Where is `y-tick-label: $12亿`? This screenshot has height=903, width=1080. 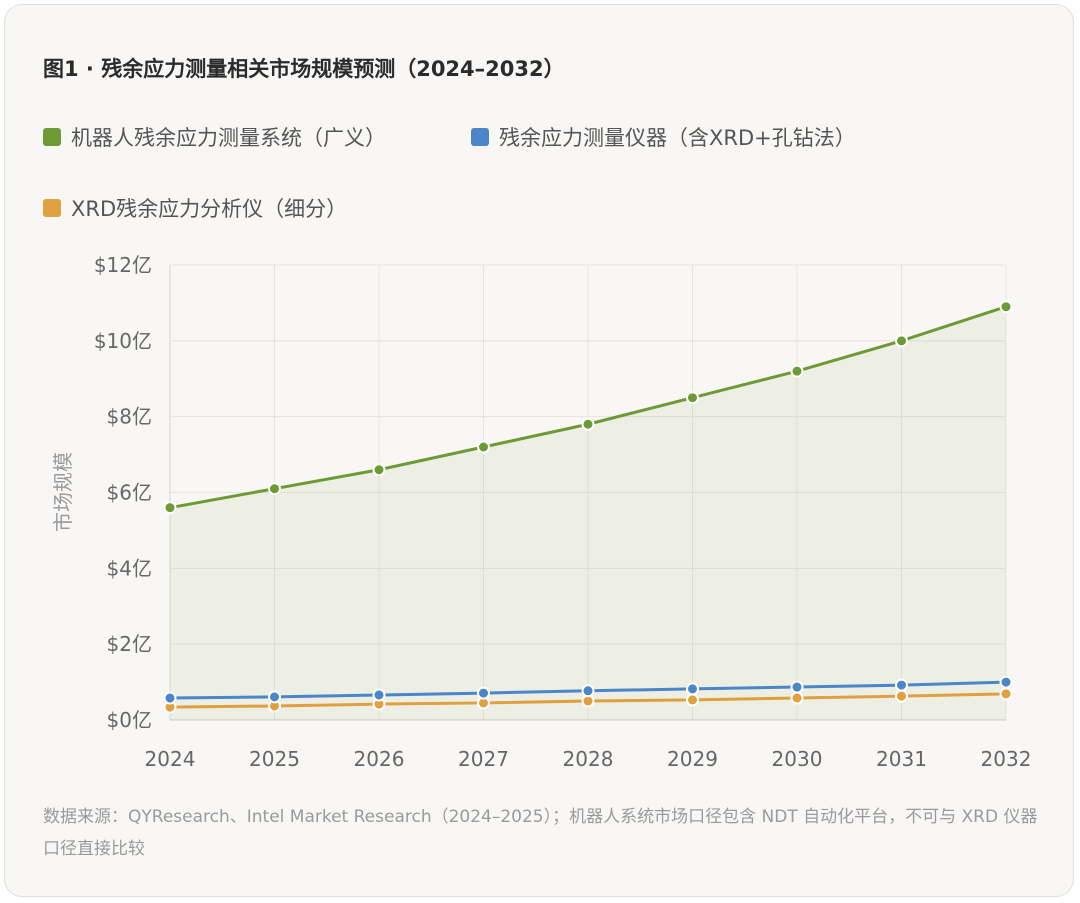 y-tick-label: $12亿 is located at coordinates (123, 265).